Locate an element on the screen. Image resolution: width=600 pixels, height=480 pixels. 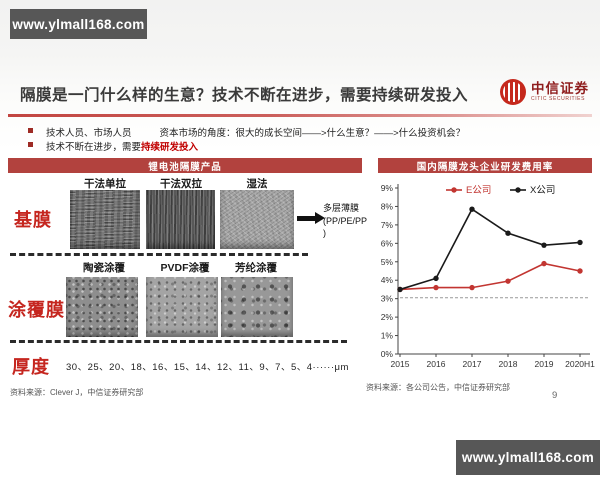
multilayer-film-note: 多层薄膜 (PP/PE/PP ) is located at coordinates (349, 221).